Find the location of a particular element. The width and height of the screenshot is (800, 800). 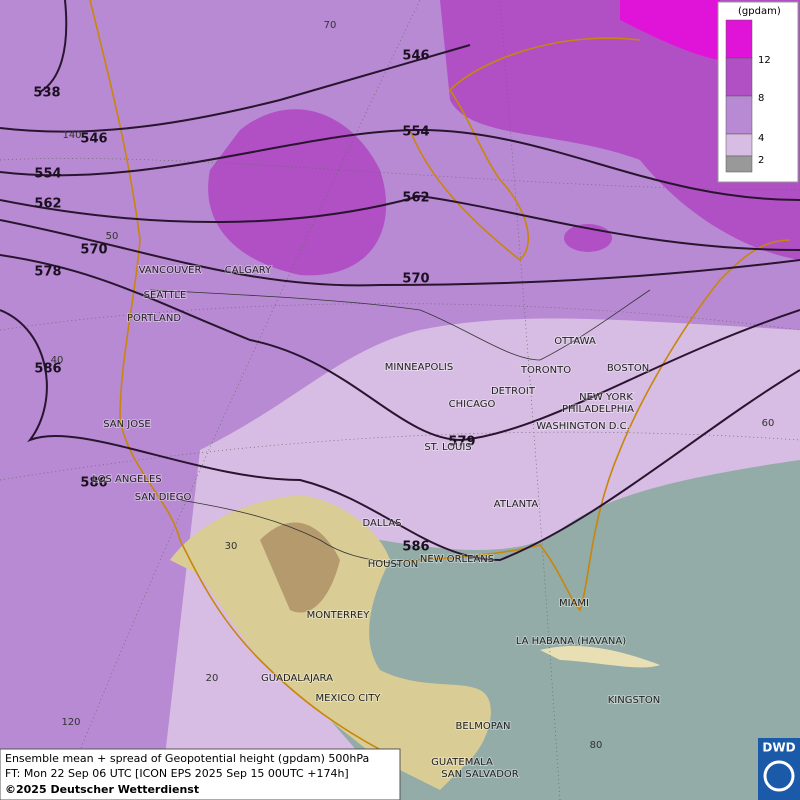

city-label: SAN JOSE is located at coordinates (127, 424).